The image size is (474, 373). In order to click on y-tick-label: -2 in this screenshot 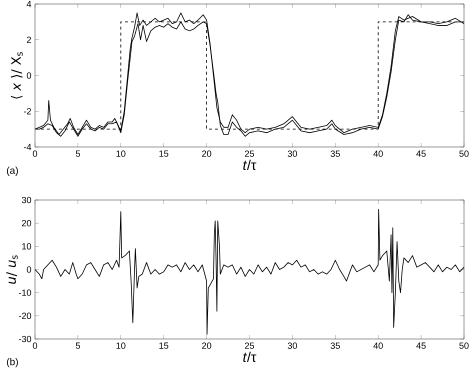, I will do `click(28, 111)`.